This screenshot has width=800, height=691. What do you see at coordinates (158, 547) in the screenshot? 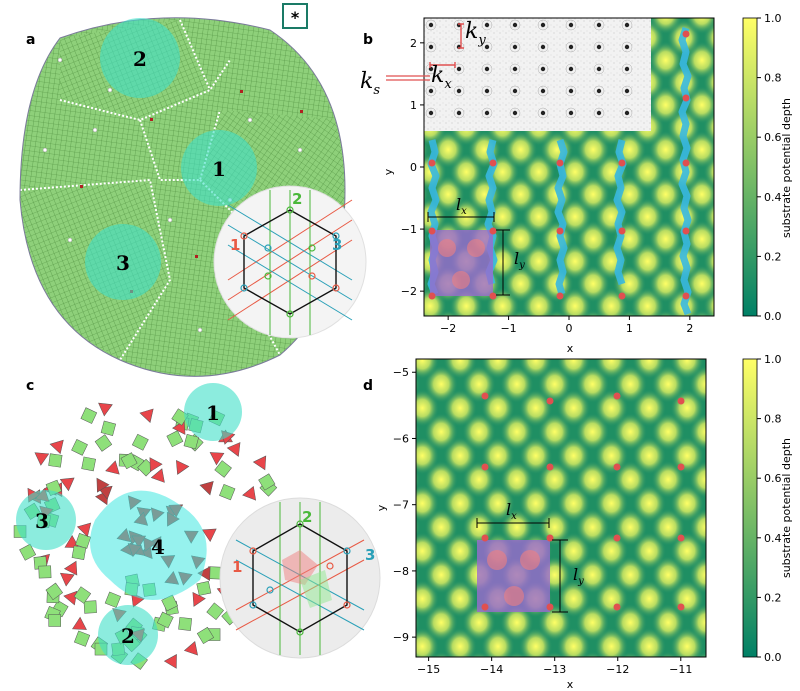
I see `grain-label-c4: 4` at bounding box center [158, 547].